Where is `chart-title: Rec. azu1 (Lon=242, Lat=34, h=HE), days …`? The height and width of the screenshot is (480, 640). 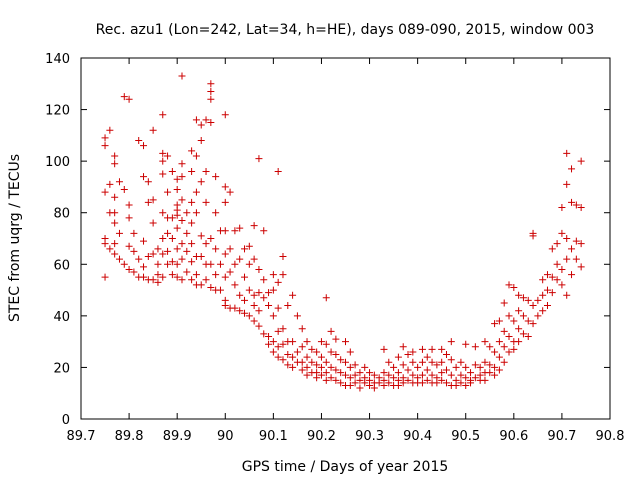
chart-title: Rec. azu1 (Lon=242, Lat=34, h=HE), days … is located at coordinates (345, 30).